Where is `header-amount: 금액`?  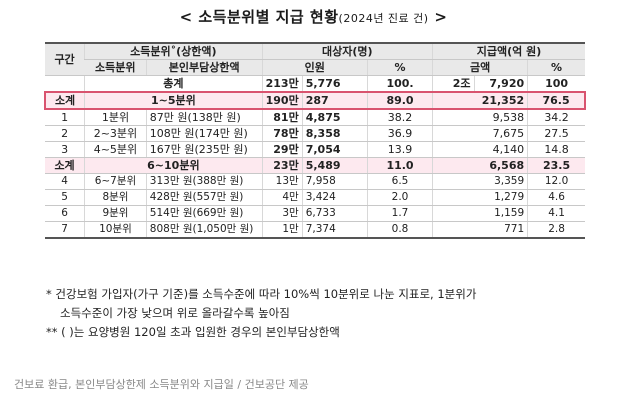 header-amount: 금액 is located at coordinates (480, 67).